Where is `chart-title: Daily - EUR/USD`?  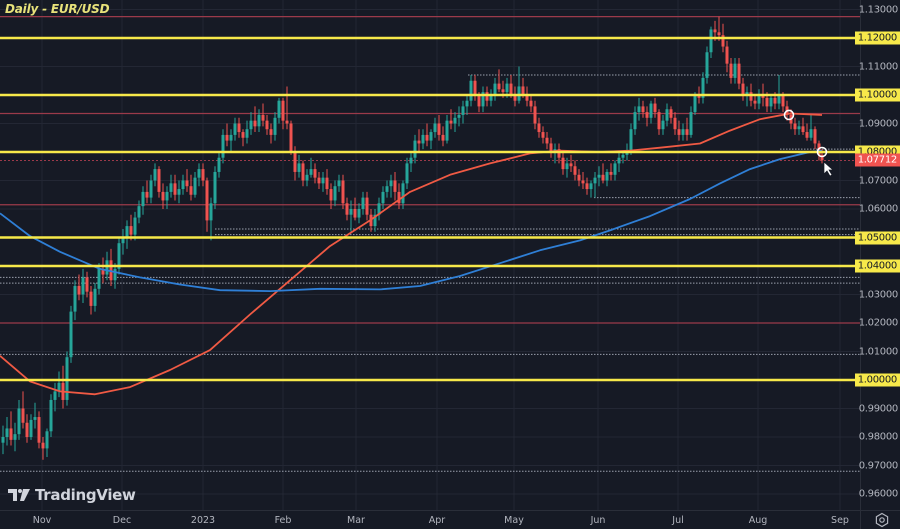 chart-title: Daily - EUR/USD is located at coordinates (57, 9).